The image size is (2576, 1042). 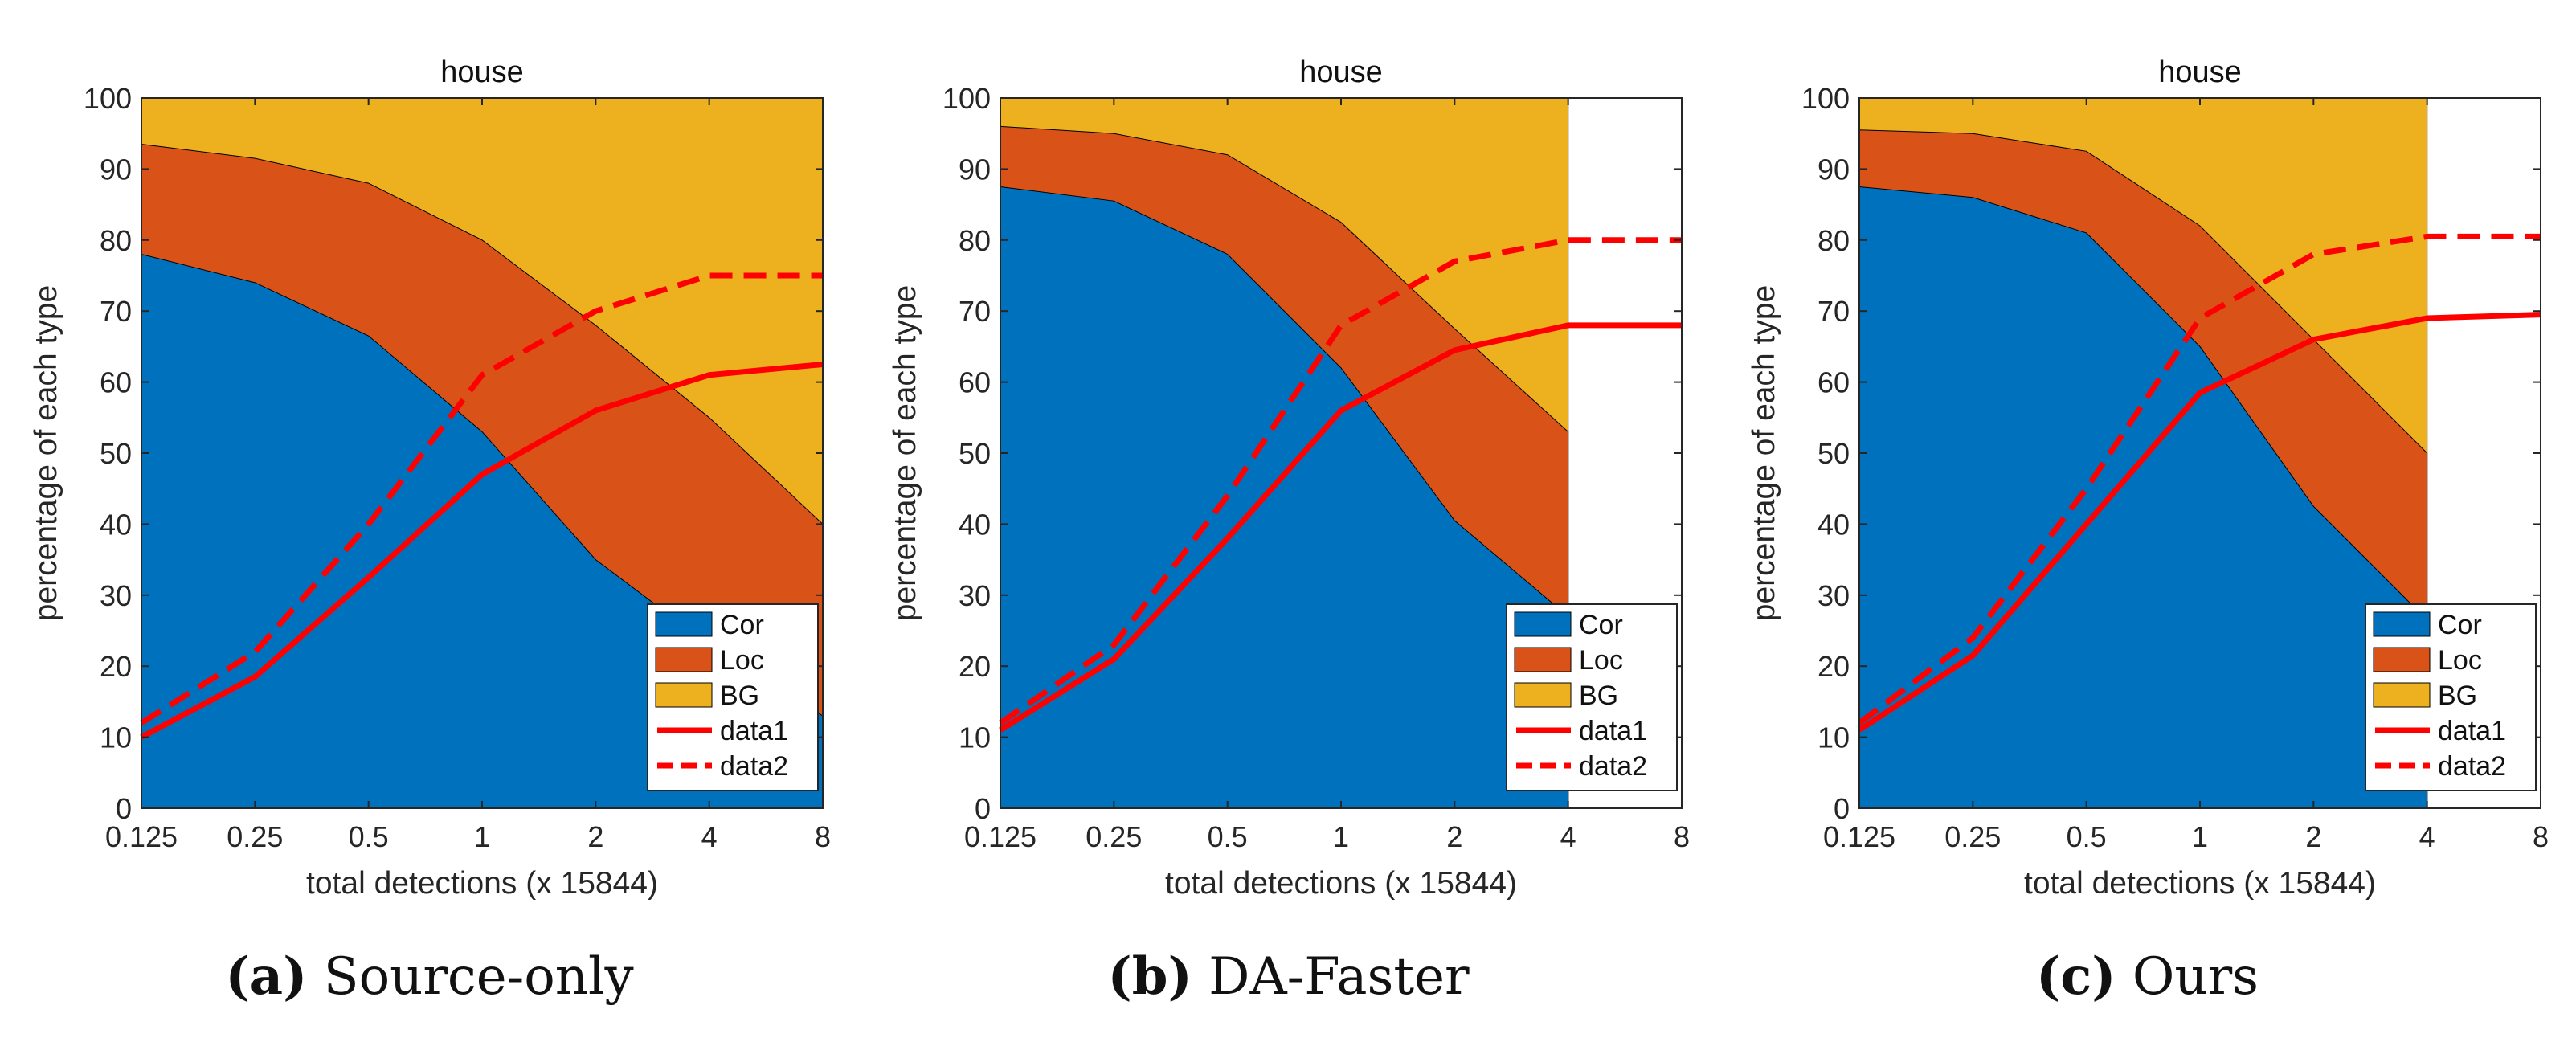 What do you see at coordinates (2427, 836) in the screenshot?
I see `x-tick-label-c-5: 4` at bounding box center [2427, 836].